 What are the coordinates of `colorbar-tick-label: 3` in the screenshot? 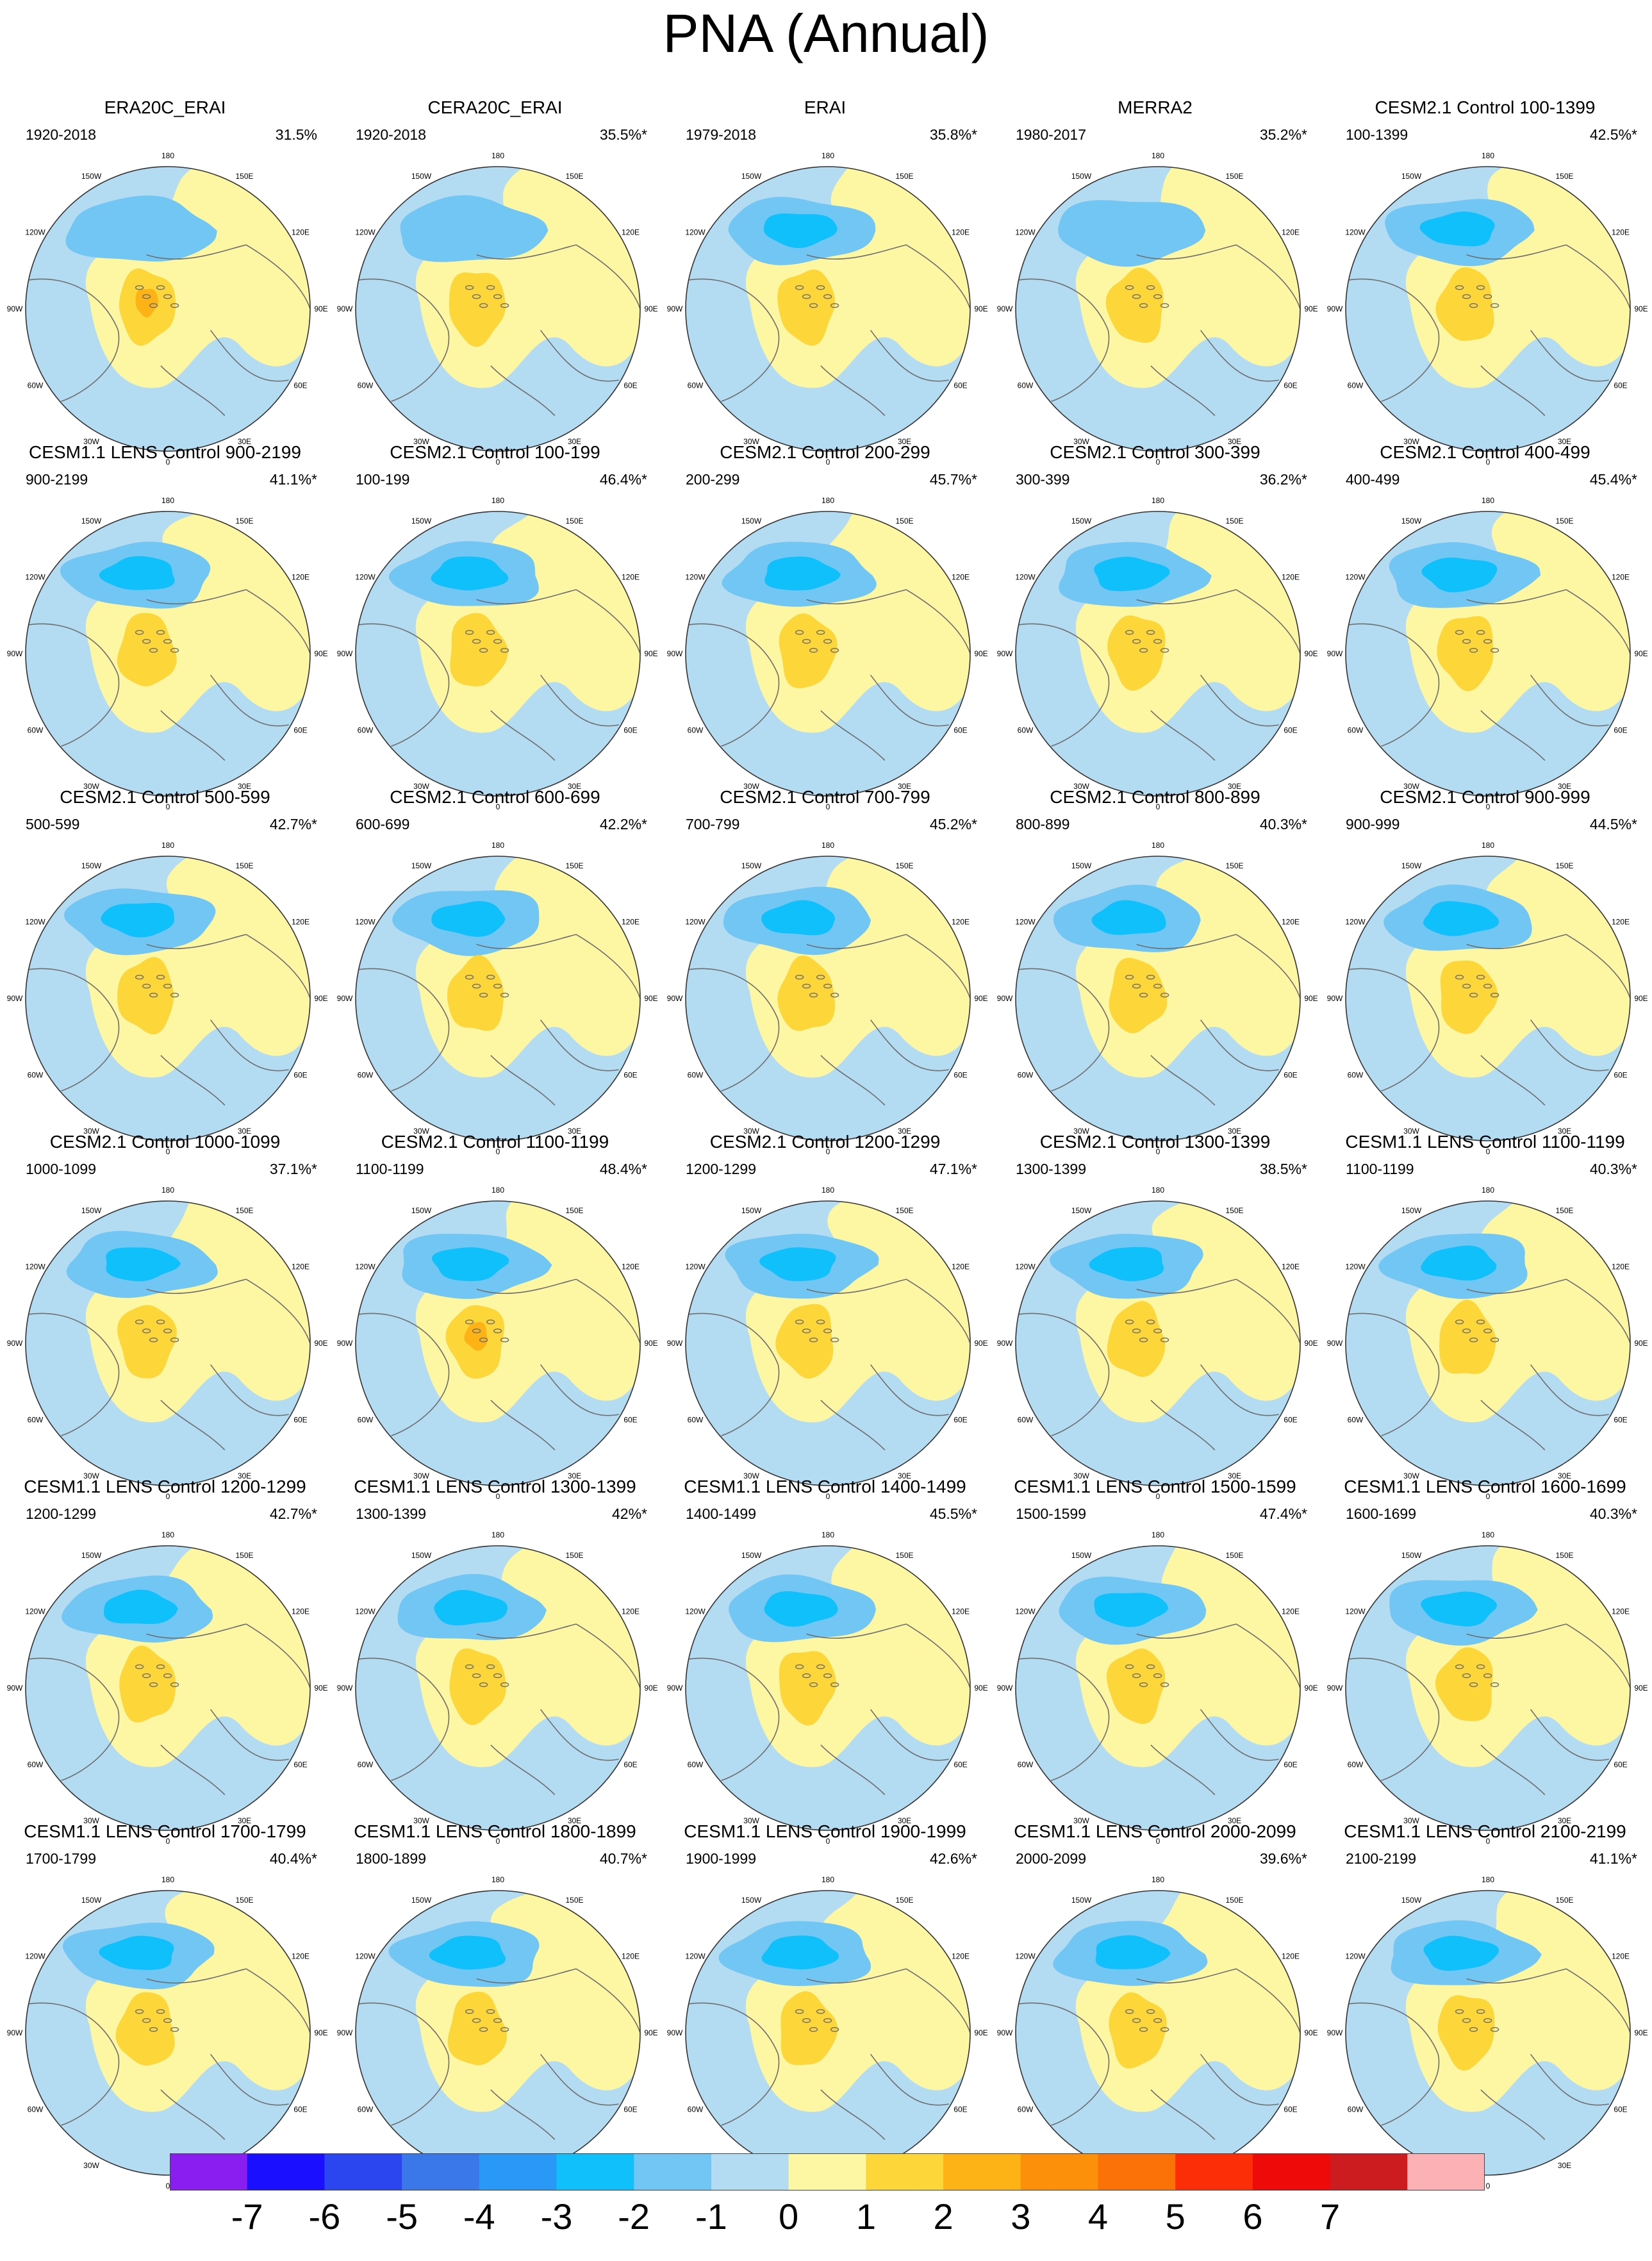 It's located at (1021, 2217).